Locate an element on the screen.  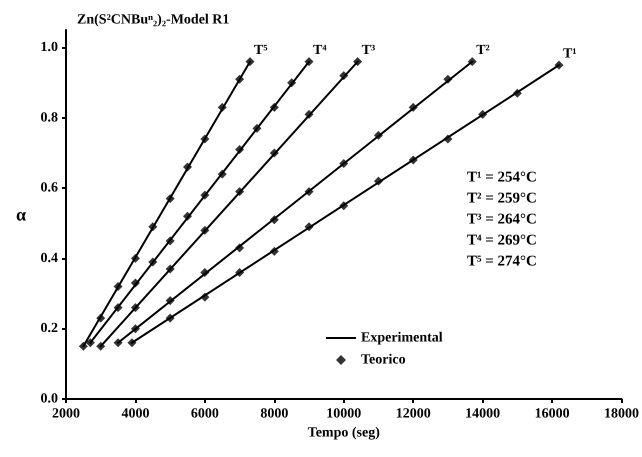
x-tick-label: 12000 is located at coordinates (413, 414).